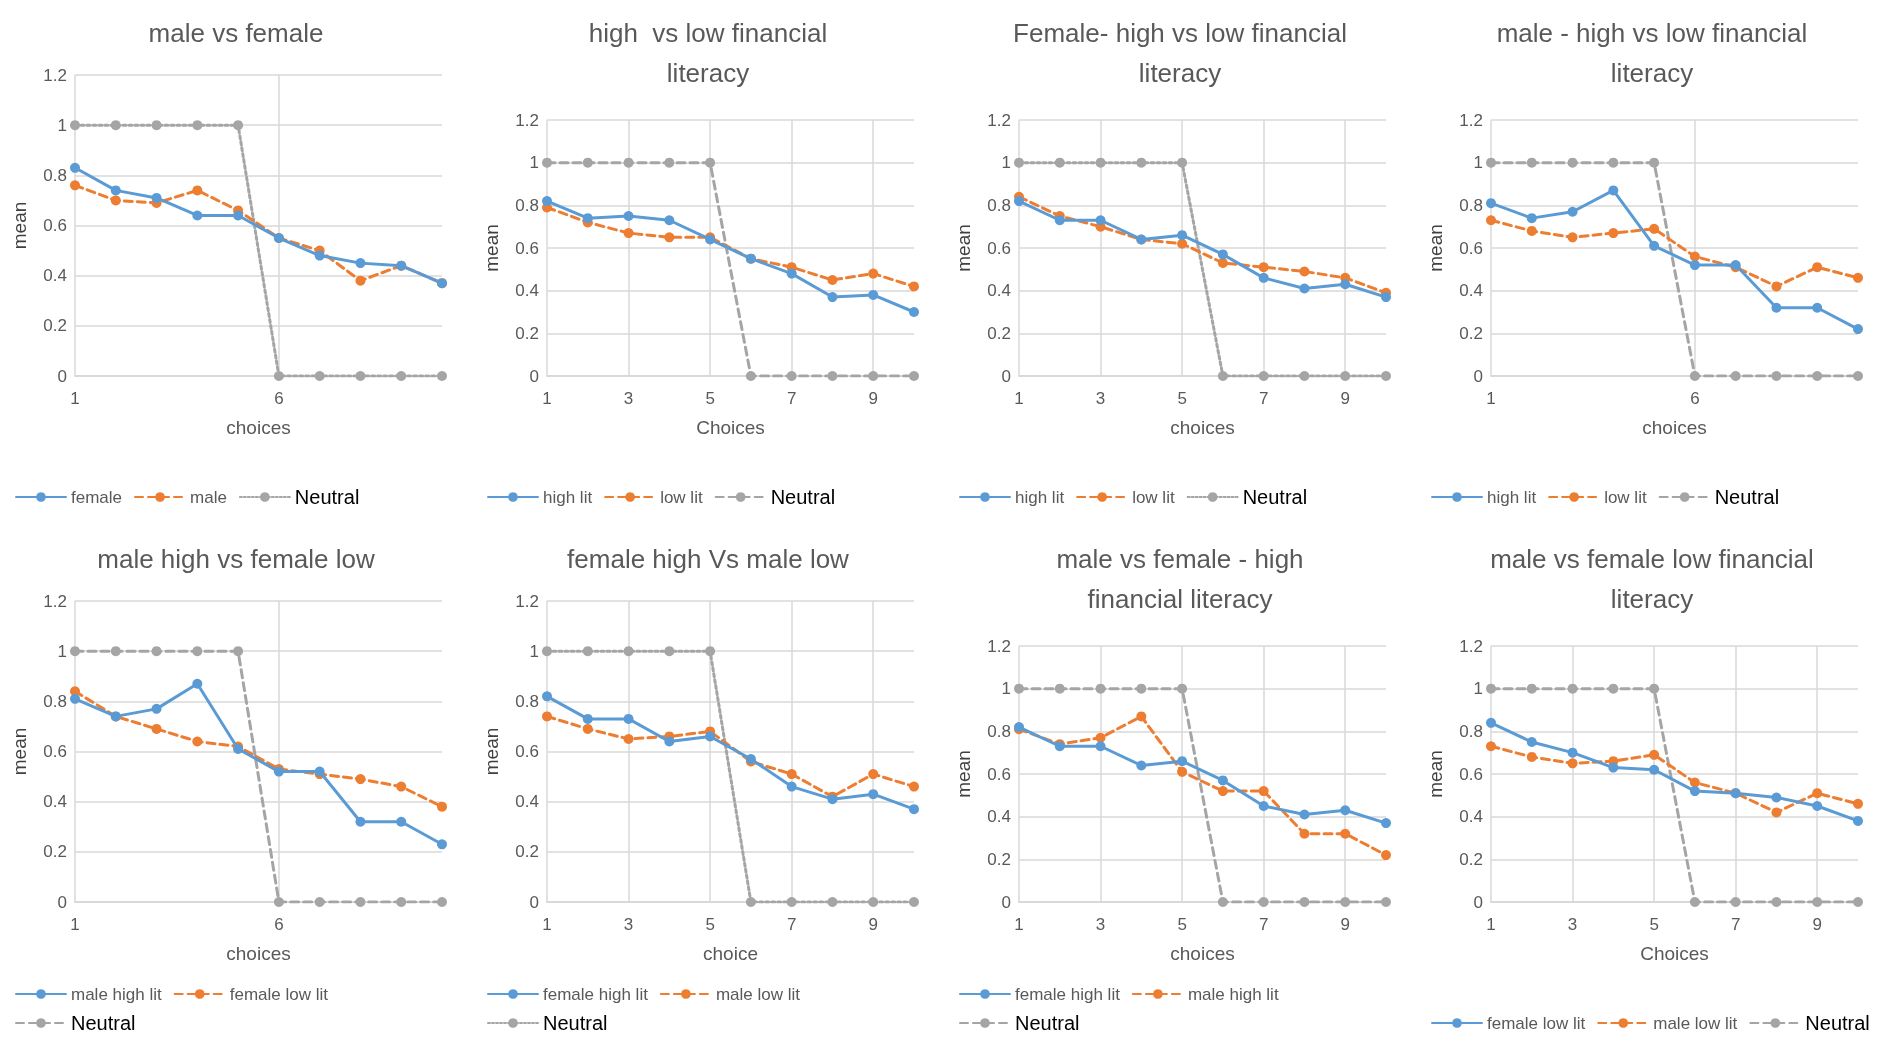  Describe the element at coordinates (1695, 1023) in the screenshot. I see `legend-label: male low lit` at that location.